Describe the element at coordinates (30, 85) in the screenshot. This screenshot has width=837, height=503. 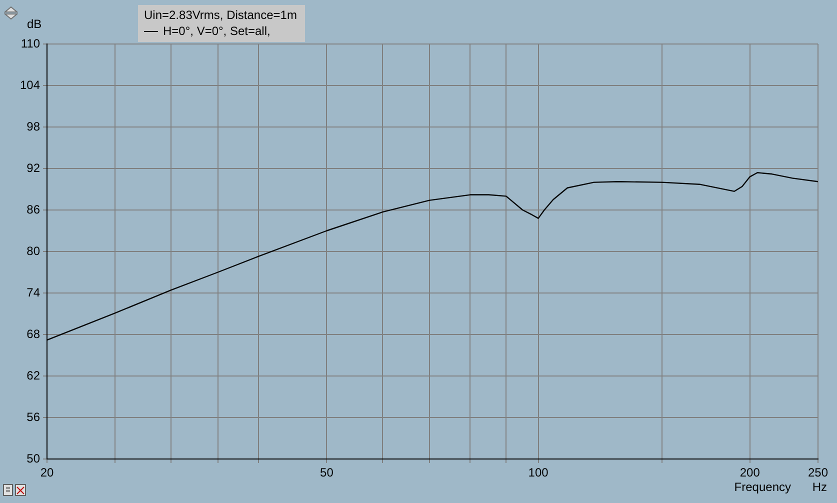
I see `y-tick-label: 104` at that location.